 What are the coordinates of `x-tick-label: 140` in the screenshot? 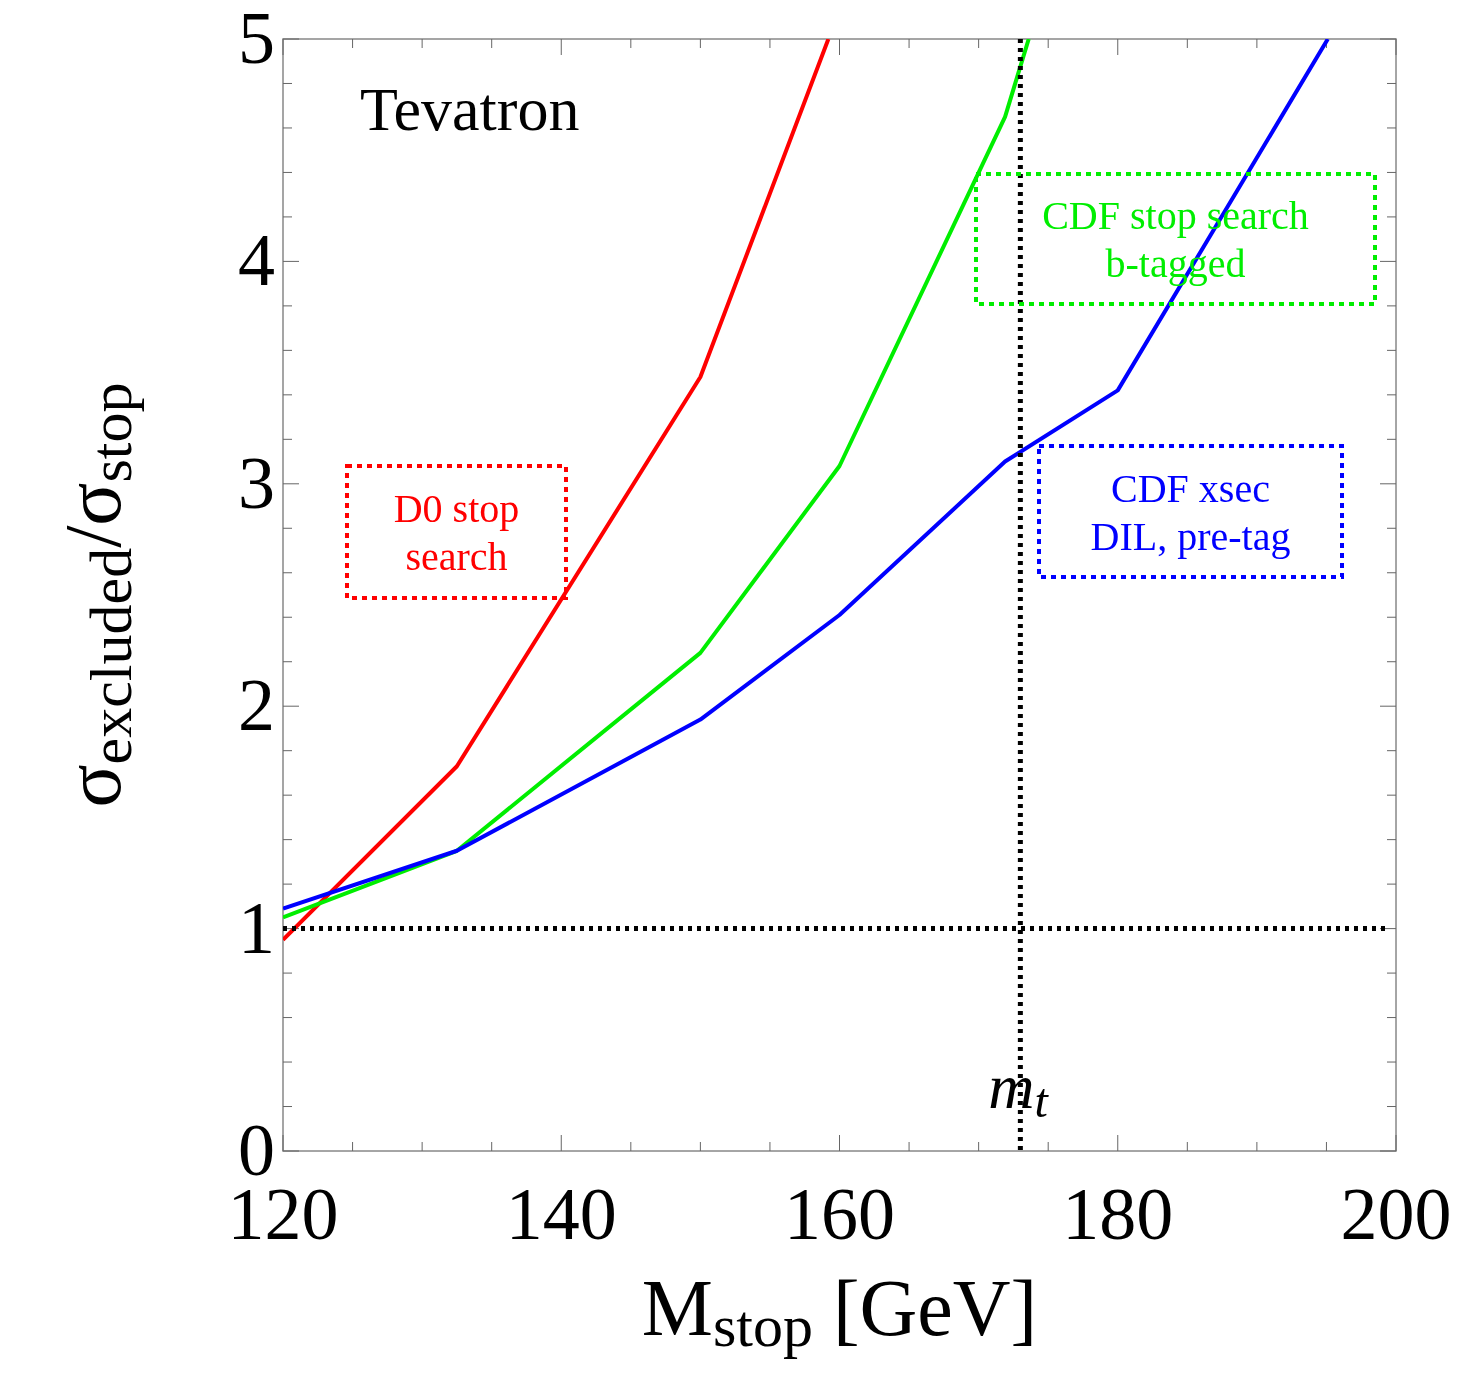 It's located at (561, 1214).